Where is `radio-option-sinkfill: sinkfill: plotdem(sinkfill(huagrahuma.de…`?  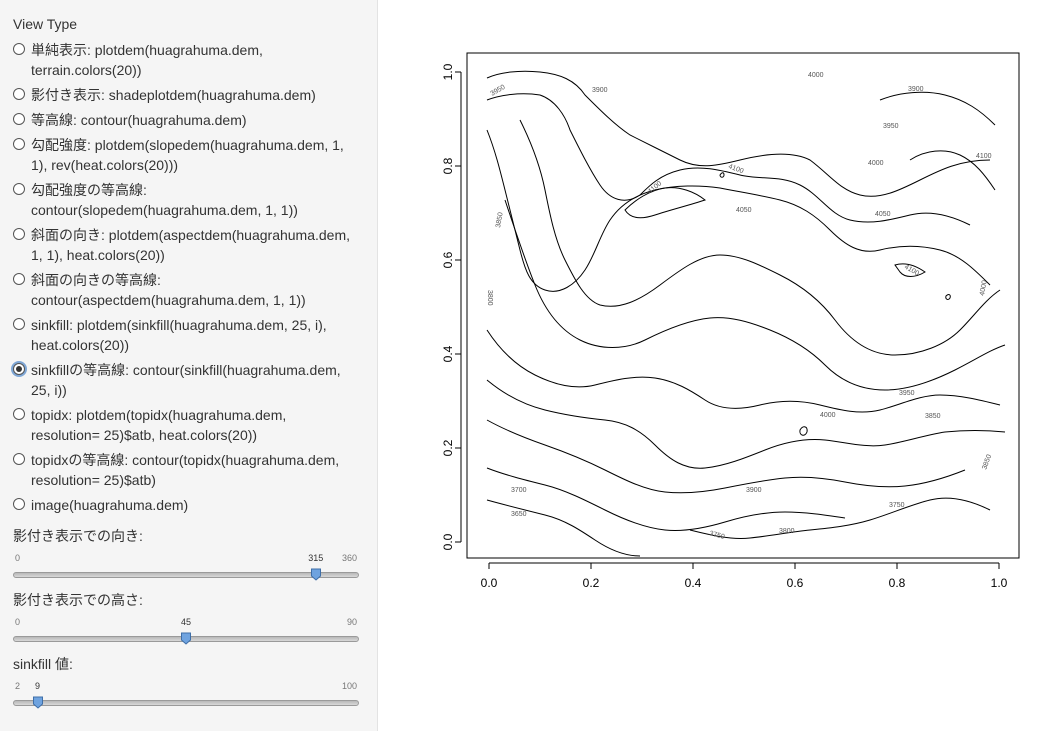 radio-option-sinkfill: sinkfill: plotdem(sinkfill(huagrahuma.de… is located at coordinates (188, 335).